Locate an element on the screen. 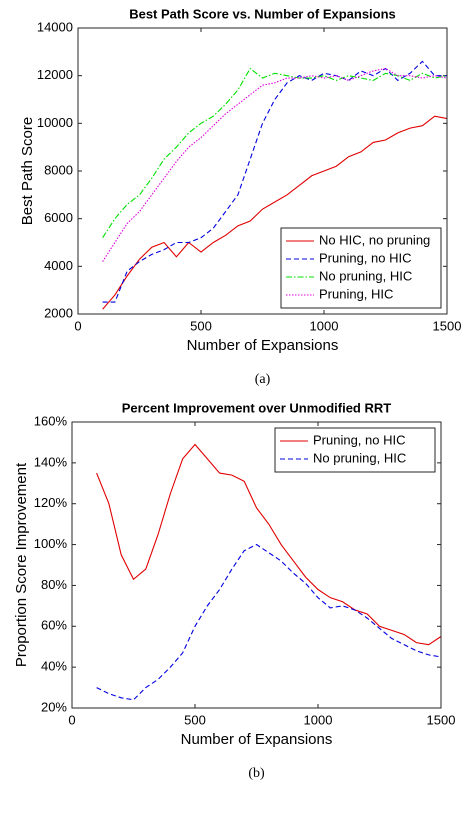  y-tick-label: 14000 is located at coordinates (55, 26).